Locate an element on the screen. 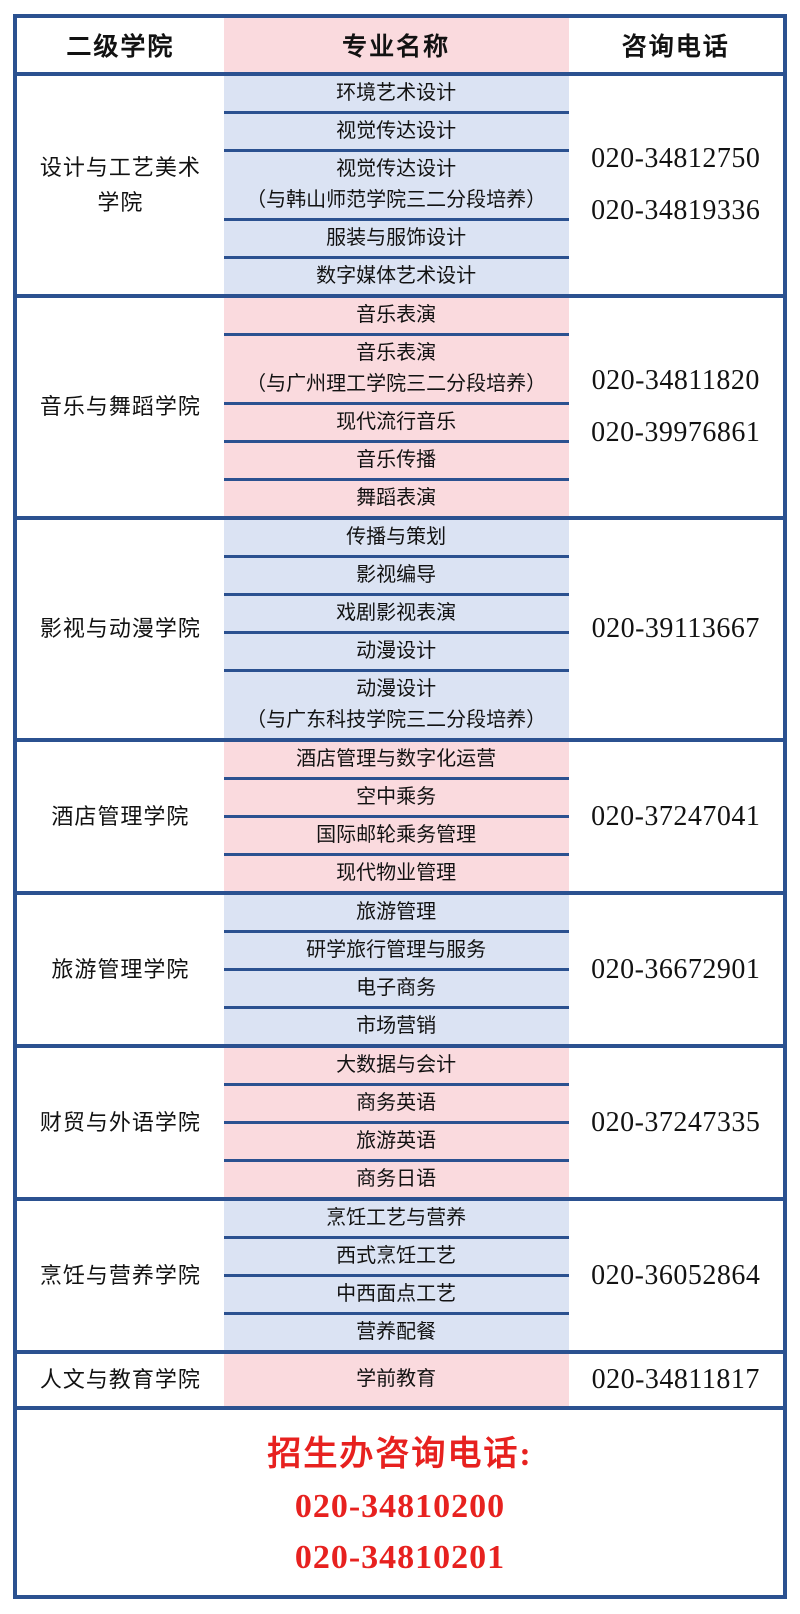 The height and width of the screenshot is (1614, 800). major-cell: 研学旅行管理与服务 is located at coordinates (396, 952).